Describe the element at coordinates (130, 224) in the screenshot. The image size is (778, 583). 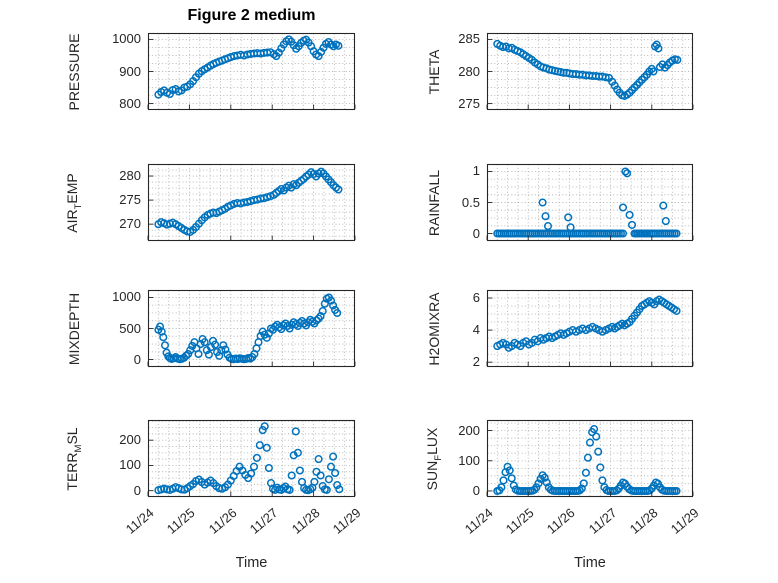
I see `y-tick-label: 270` at that location.